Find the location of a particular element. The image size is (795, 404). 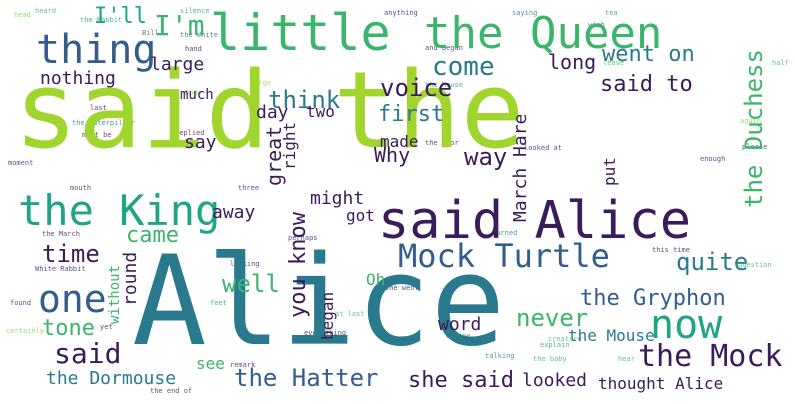

word: certainly is located at coordinates (25, 331).